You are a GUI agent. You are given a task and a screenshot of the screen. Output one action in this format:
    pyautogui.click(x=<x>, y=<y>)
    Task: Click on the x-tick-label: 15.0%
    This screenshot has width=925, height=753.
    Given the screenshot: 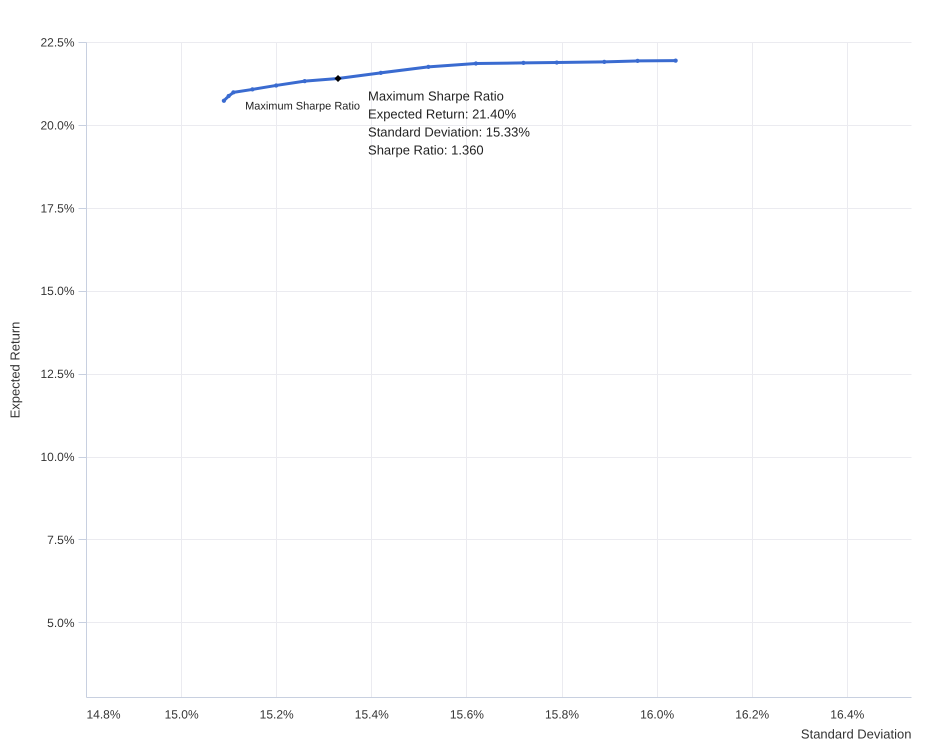 What is the action you would take?
    pyautogui.click(x=181, y=715)
    